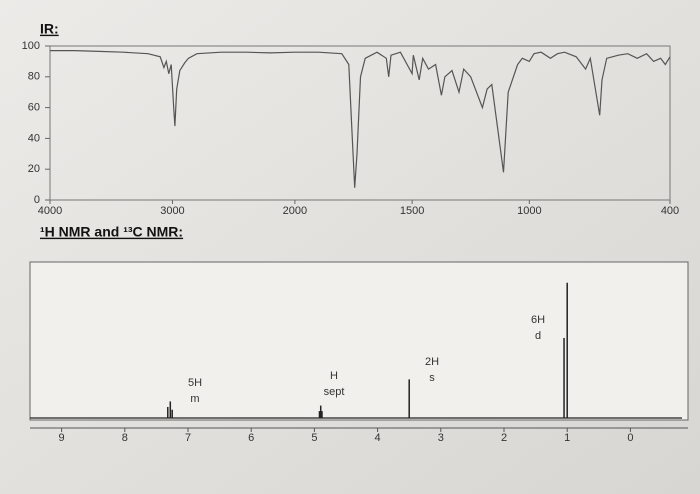 This screenshot has height=494, width=700. Describe the element at coordinates (31, 46) in the screenshot. I see `y-tick-label: 100` at that location.